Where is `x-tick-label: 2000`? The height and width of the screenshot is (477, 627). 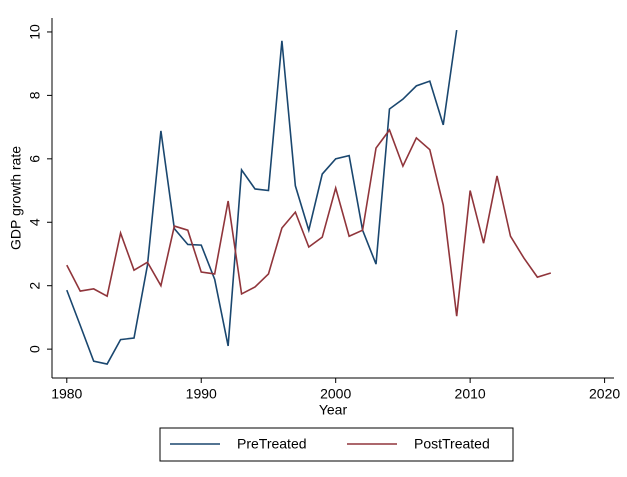 x-tick-label: 2000 is located at coordinates (335, 394).